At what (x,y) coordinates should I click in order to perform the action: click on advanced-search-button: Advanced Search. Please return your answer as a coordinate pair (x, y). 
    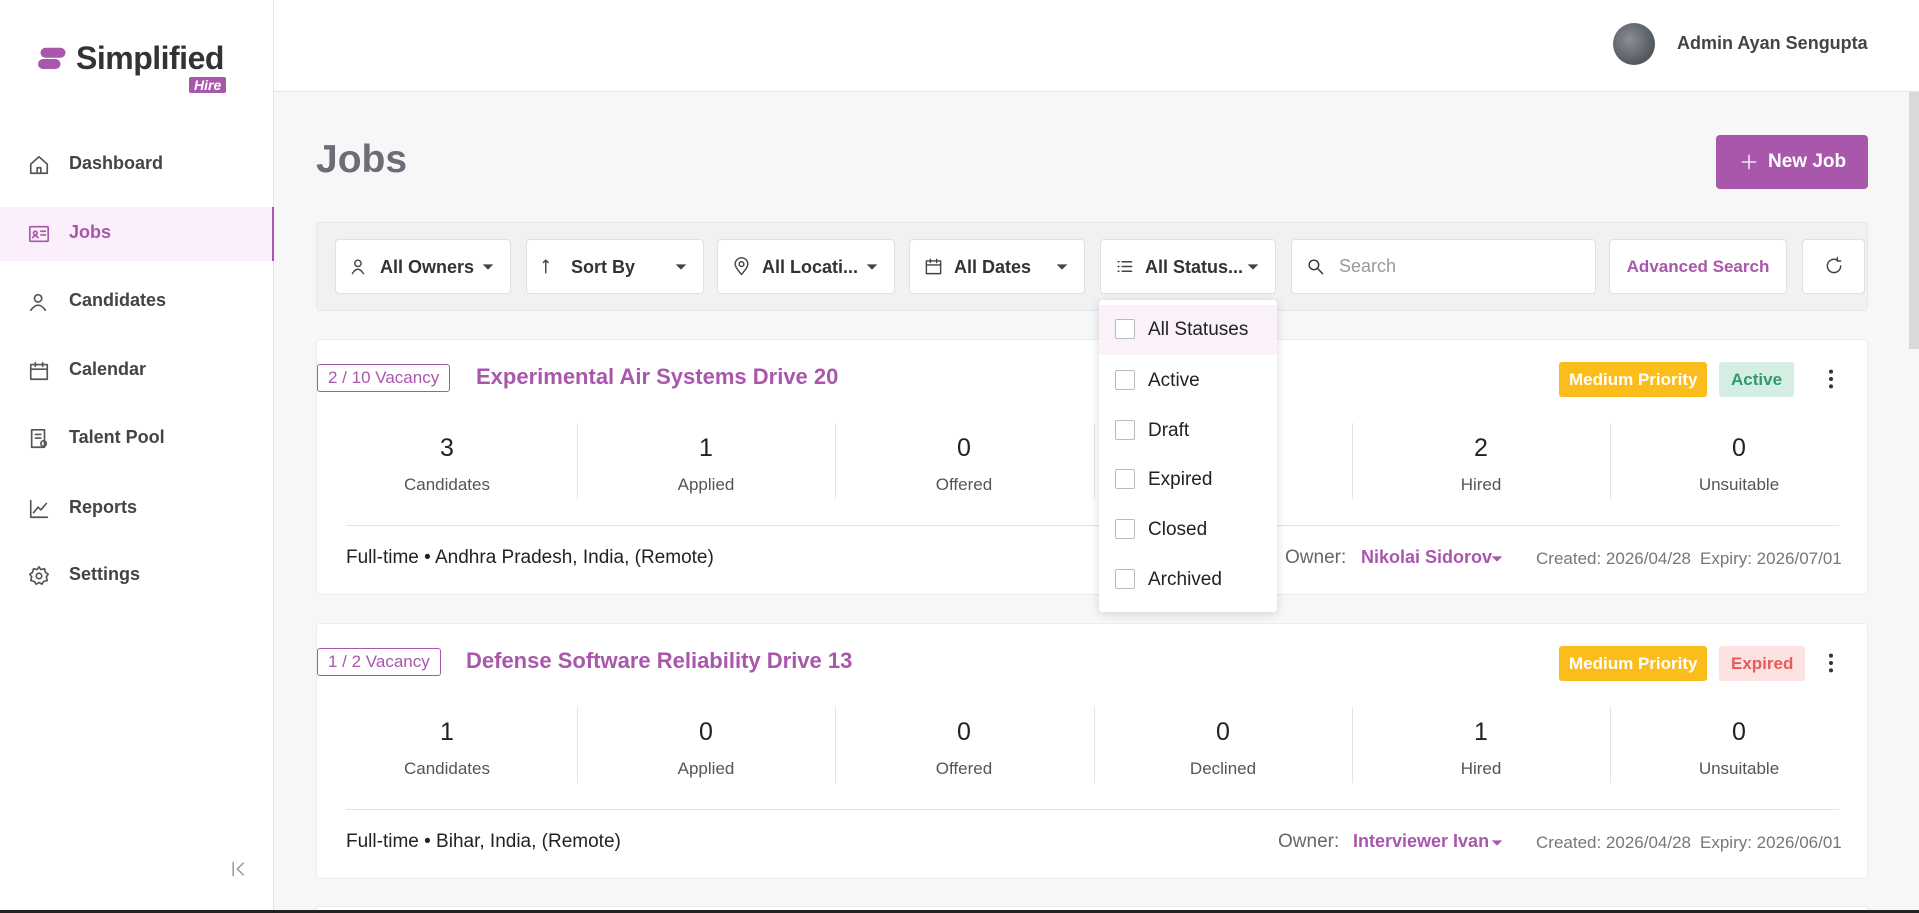
    Looking at the image, I should click on (1698, 266).